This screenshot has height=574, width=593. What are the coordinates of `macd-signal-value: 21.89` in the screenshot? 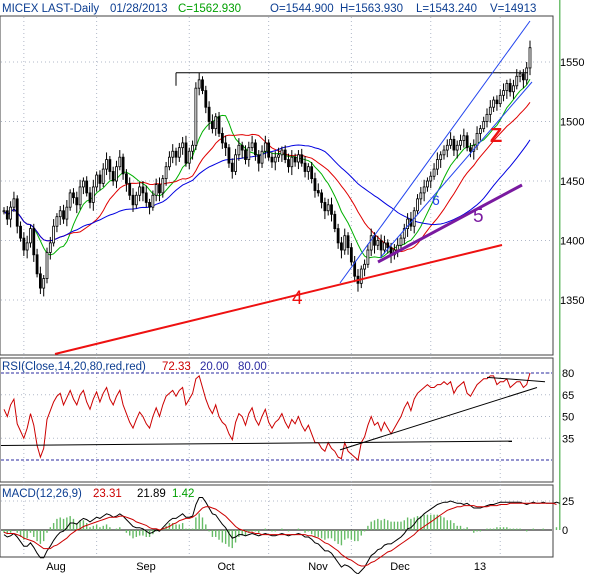 It's located at (151, 494).